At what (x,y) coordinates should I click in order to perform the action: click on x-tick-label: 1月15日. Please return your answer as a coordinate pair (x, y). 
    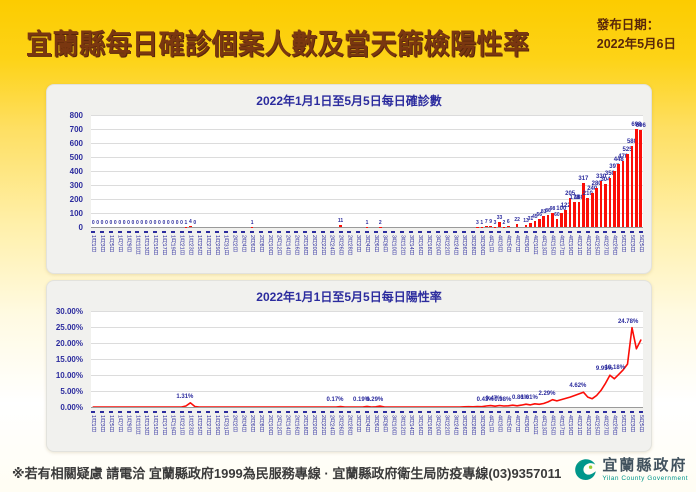
    Looking at the image, I should click on (155, 245).